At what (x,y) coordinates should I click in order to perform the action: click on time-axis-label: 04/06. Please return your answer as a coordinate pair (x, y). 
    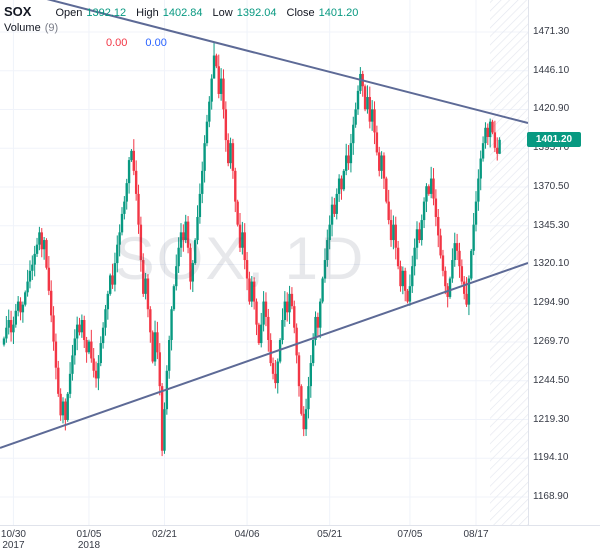
    Looking at the image, I should click on (247, 534).